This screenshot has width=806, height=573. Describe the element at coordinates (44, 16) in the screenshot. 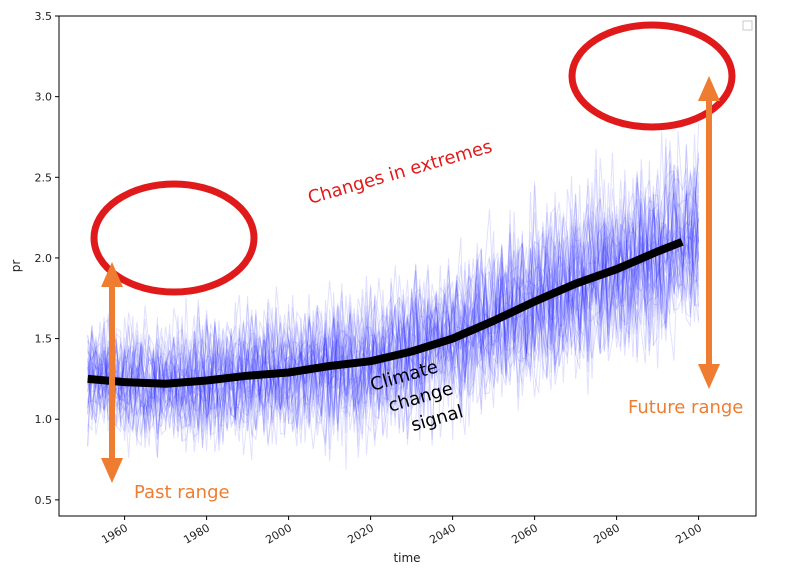

I see `y-tick-label: 3.5` at that location.